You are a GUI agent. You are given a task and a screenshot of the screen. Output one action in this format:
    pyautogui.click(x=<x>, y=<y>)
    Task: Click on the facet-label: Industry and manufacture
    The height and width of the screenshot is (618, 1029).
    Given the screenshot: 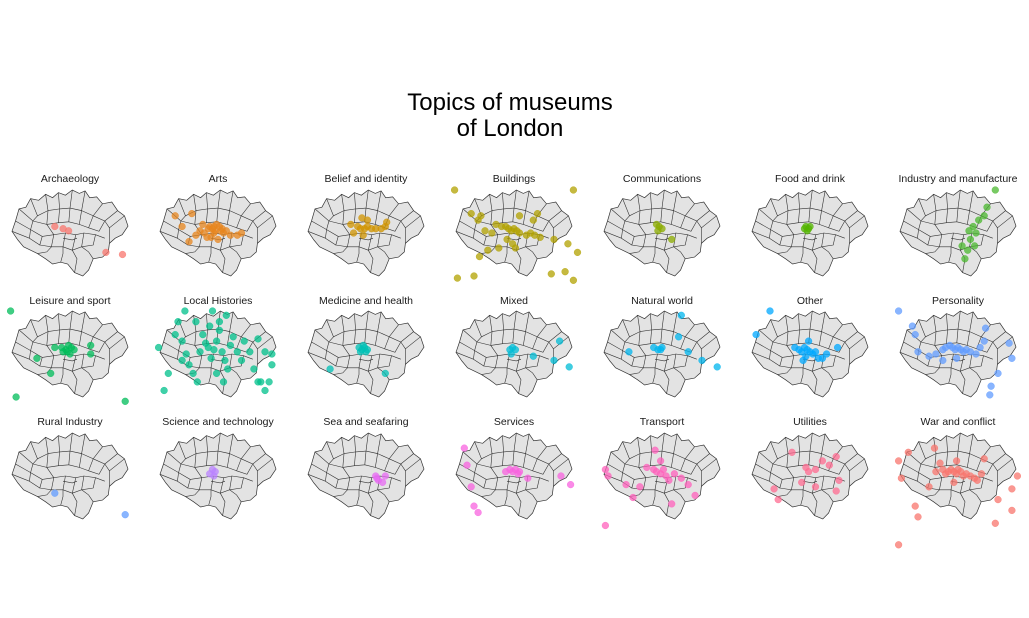 What is the action you would take?
    pyautogui.click(x=957, y=179)
    